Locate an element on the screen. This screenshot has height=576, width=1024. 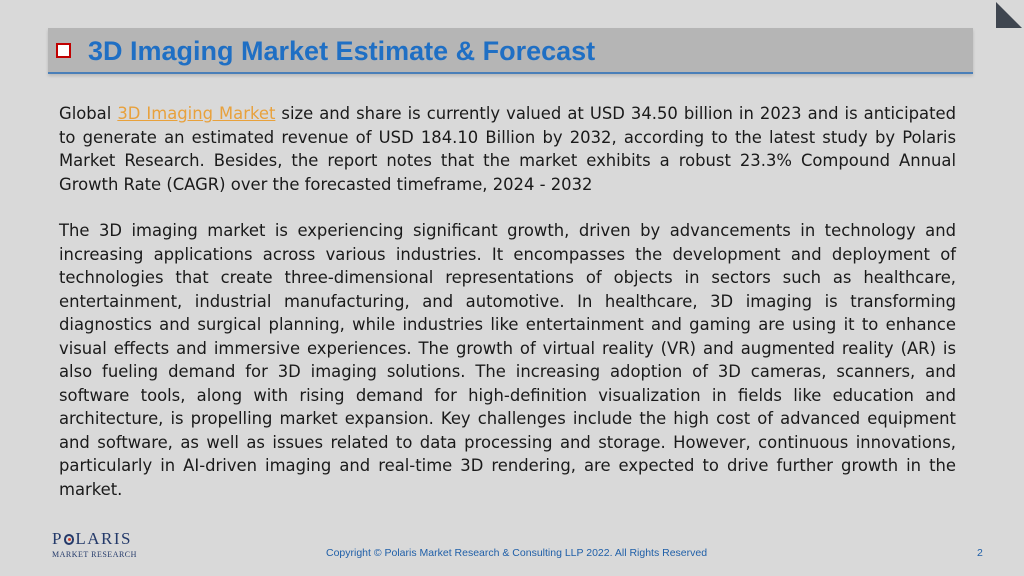
polaris-logo: P LARIS MARKET RESEARCH is located at coordinates (94, 546).